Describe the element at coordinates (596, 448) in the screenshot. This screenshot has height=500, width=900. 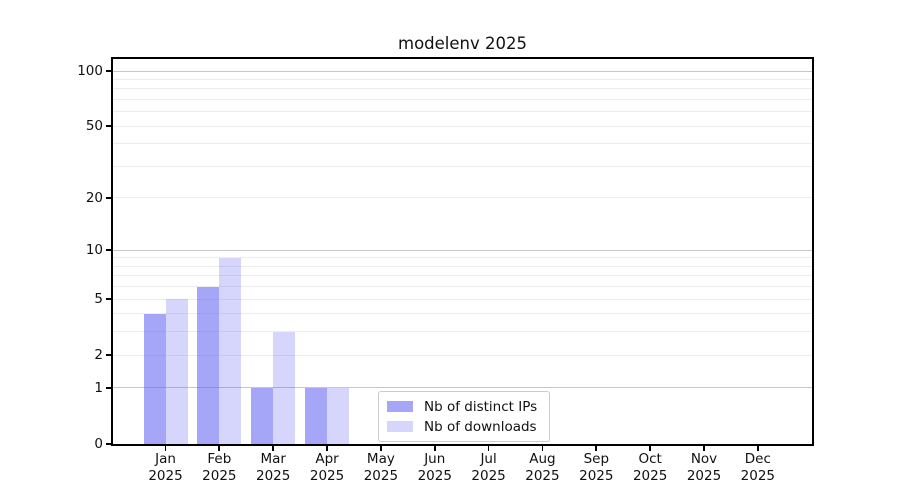
I see `x-tick-sep` at that location.